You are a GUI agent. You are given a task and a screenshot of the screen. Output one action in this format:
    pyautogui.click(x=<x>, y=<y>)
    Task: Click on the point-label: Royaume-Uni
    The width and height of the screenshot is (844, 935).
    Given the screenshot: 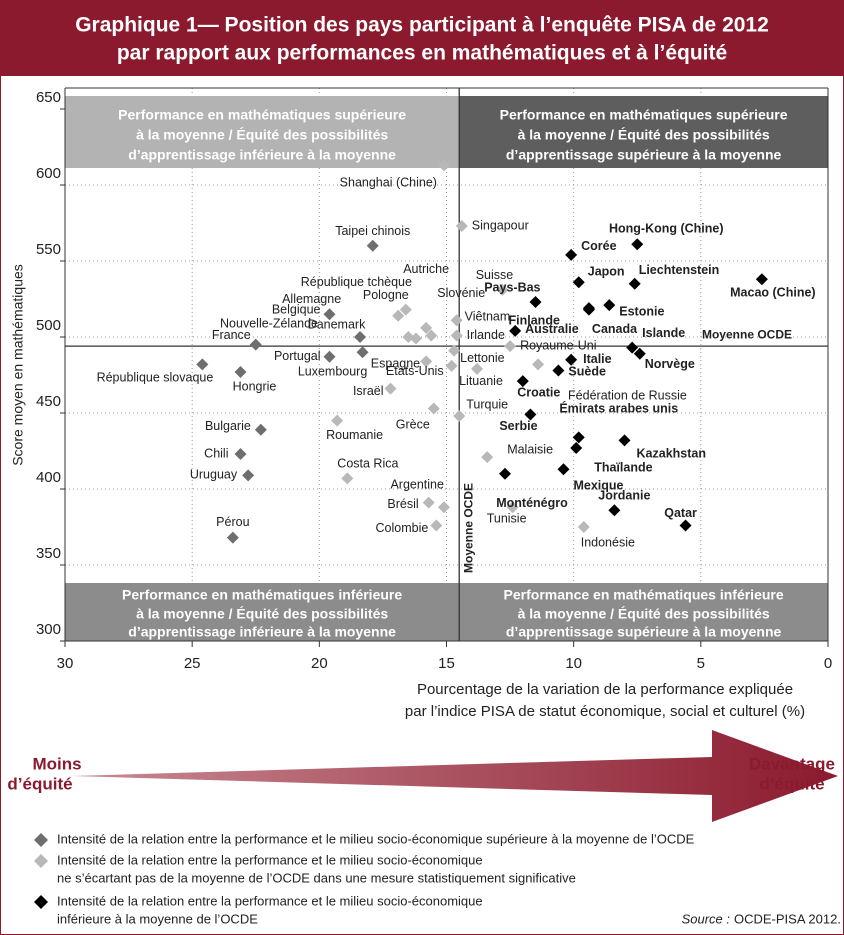 What is the action you would take?
    pyautogui.click(x=558, y=345)
    